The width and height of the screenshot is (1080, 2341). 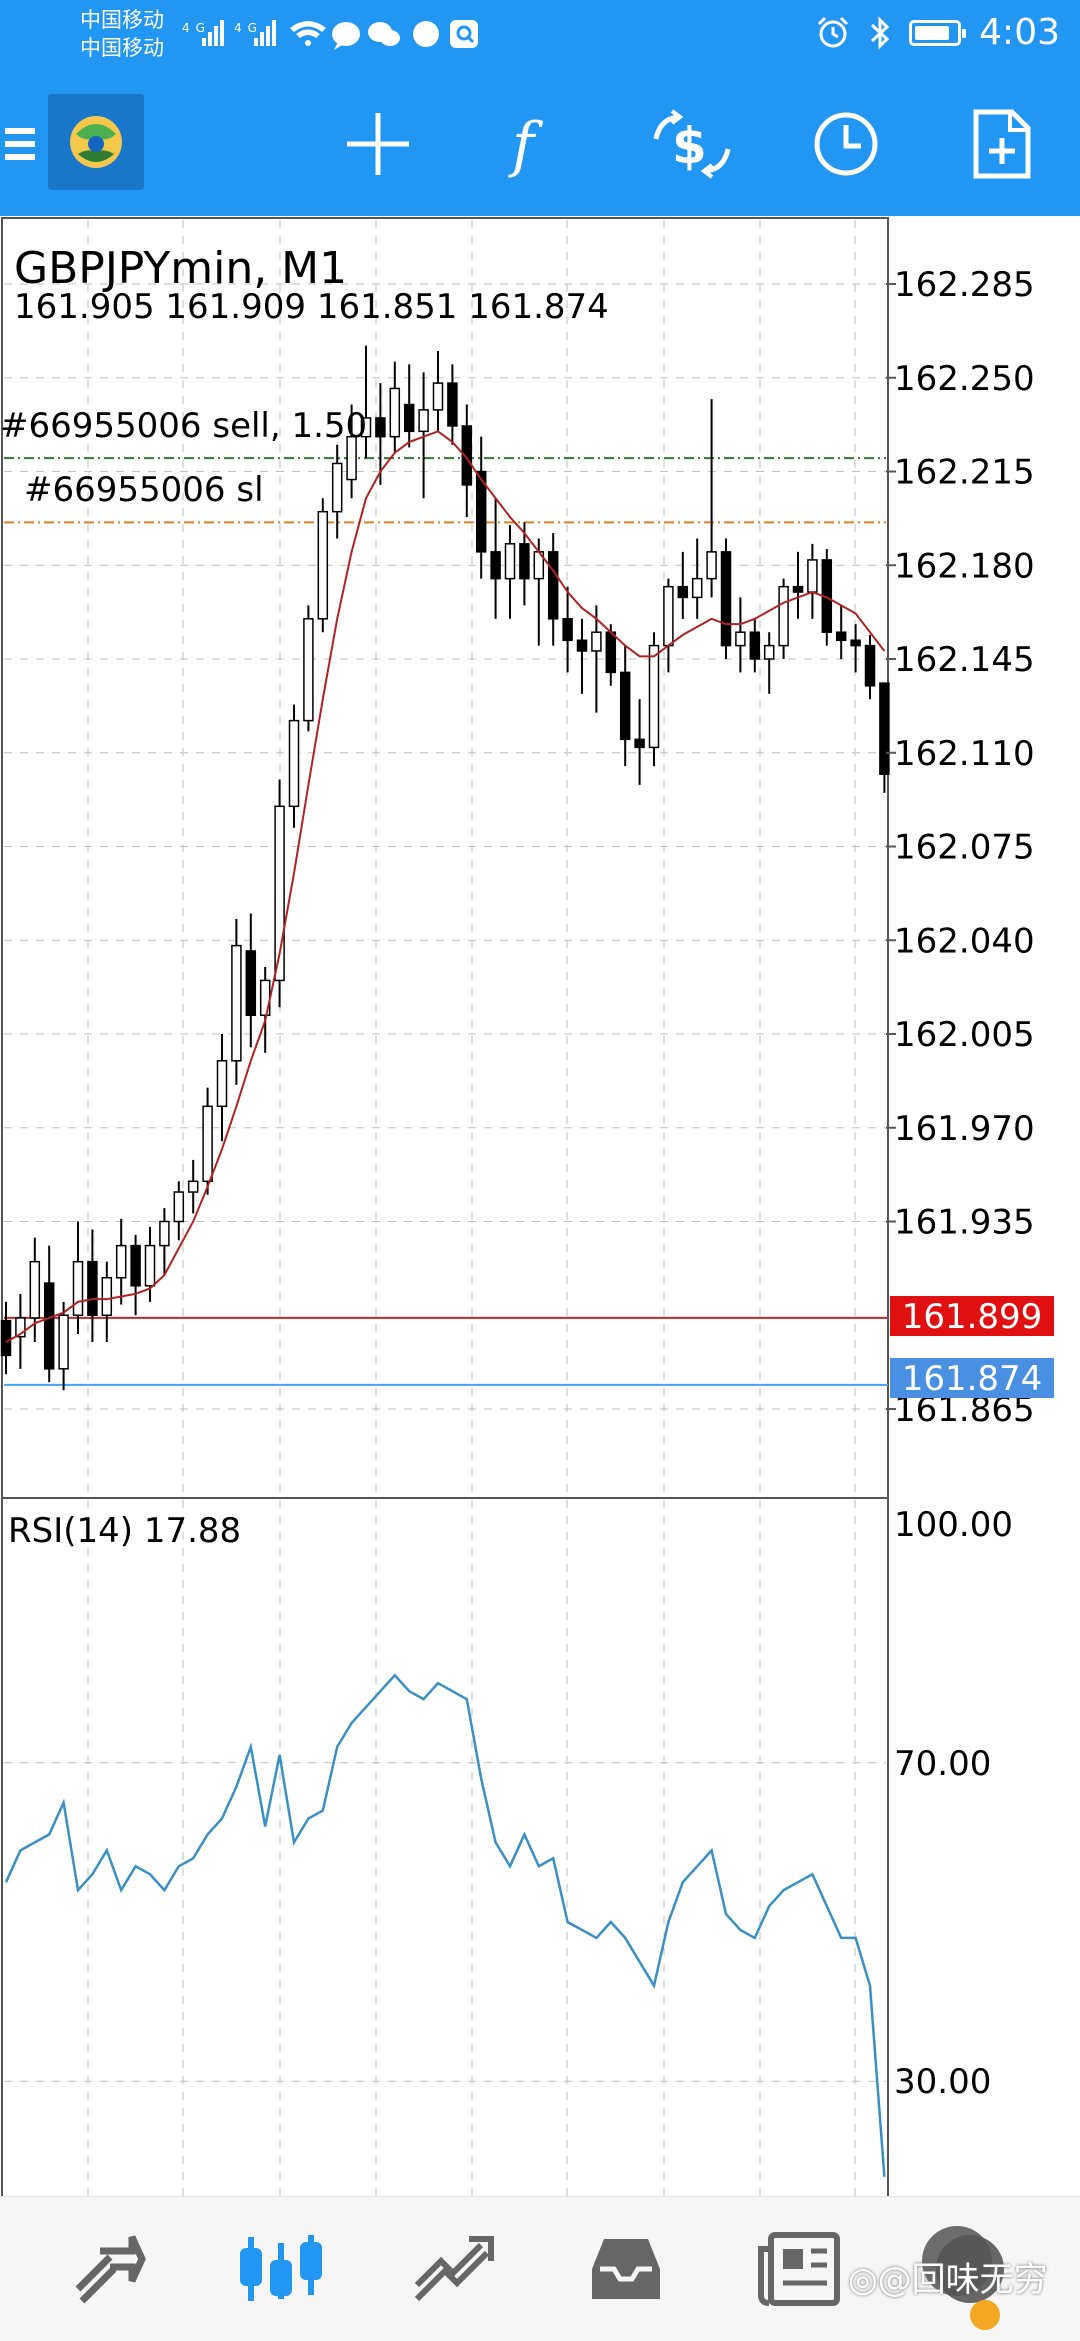 What do you see at coordinates (942, 2082) in the screenshot?
I see `rsi-tick-label: 30.00` at bounding box center [942, 2082].